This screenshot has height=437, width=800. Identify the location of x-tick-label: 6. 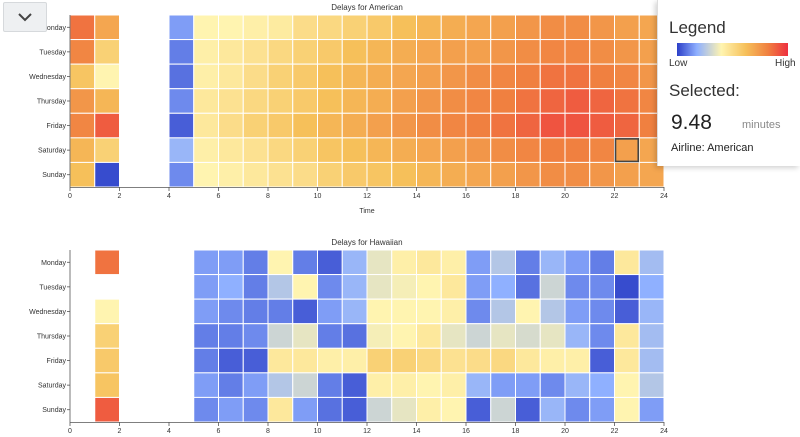
(219, 196).